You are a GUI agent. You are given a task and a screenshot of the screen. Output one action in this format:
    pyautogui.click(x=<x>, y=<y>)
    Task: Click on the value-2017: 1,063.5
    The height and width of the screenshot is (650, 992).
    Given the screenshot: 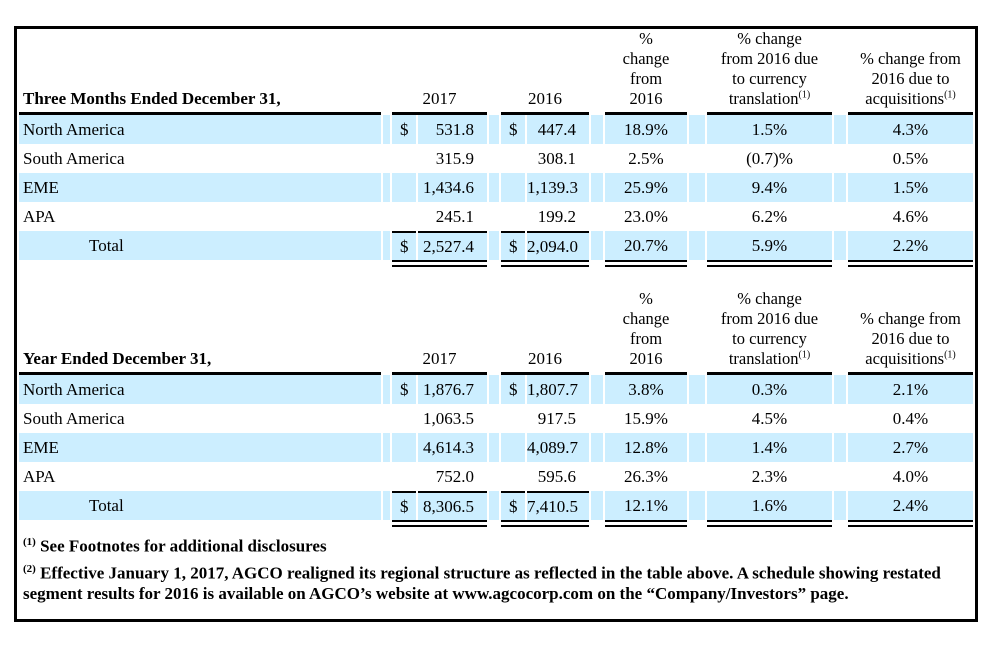 What is the action you would take?
    pyautogui.click(x=448, y=418)
    